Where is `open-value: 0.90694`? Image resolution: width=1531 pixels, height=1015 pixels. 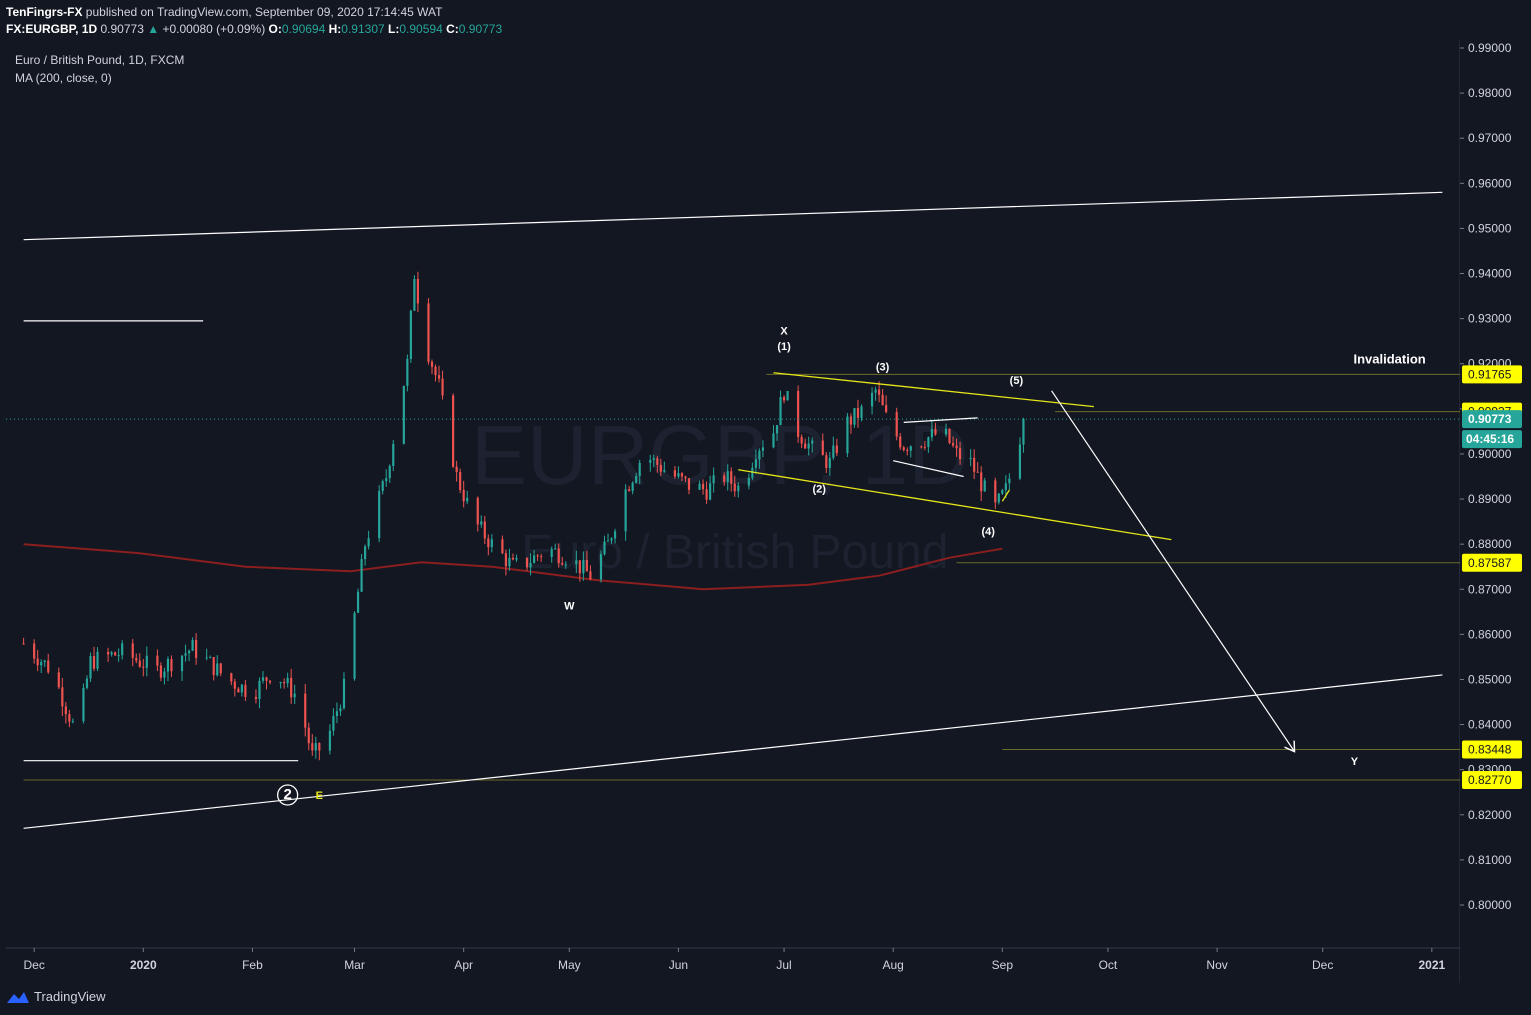
open-value: 0.90694 is located at coordinates (303, 29).